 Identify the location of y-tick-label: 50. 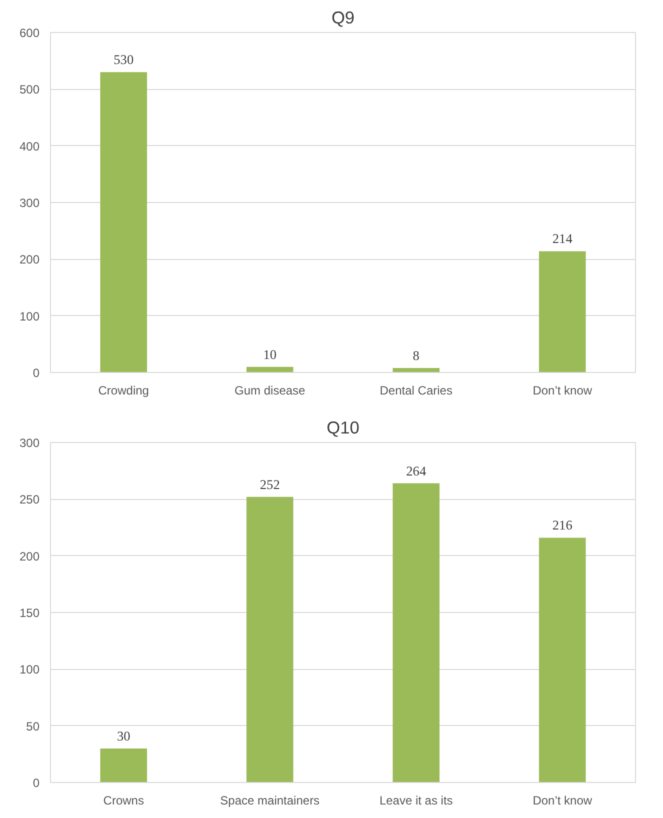
(33, 726).